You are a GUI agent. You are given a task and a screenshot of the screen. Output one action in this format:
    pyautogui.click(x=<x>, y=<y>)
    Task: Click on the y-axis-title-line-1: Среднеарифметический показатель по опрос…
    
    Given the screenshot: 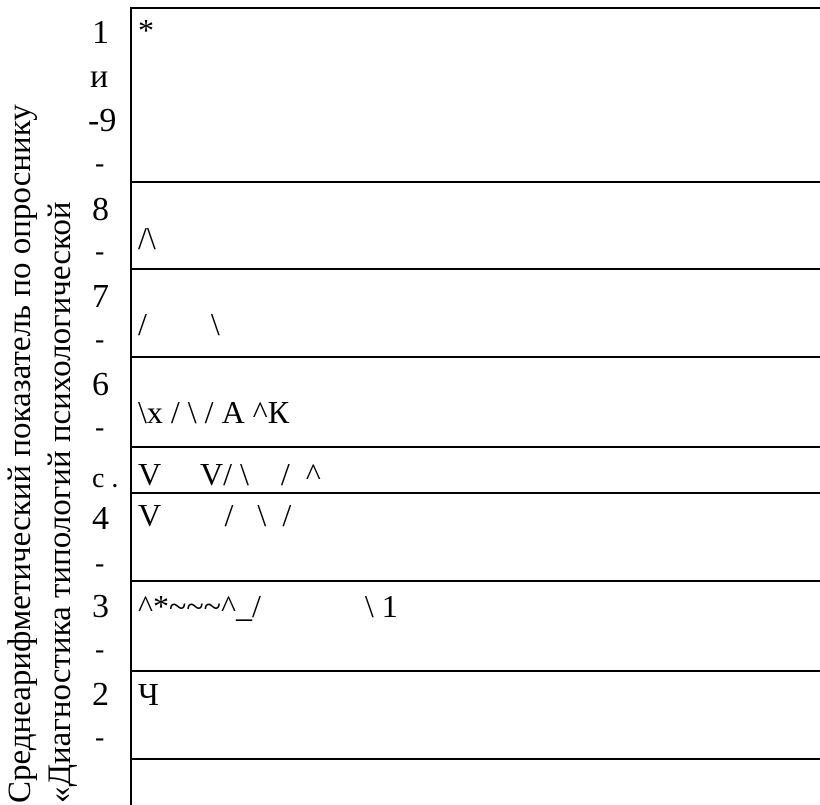 What is the action you would take?
    pyautogui.click(x=20, y=453)
    